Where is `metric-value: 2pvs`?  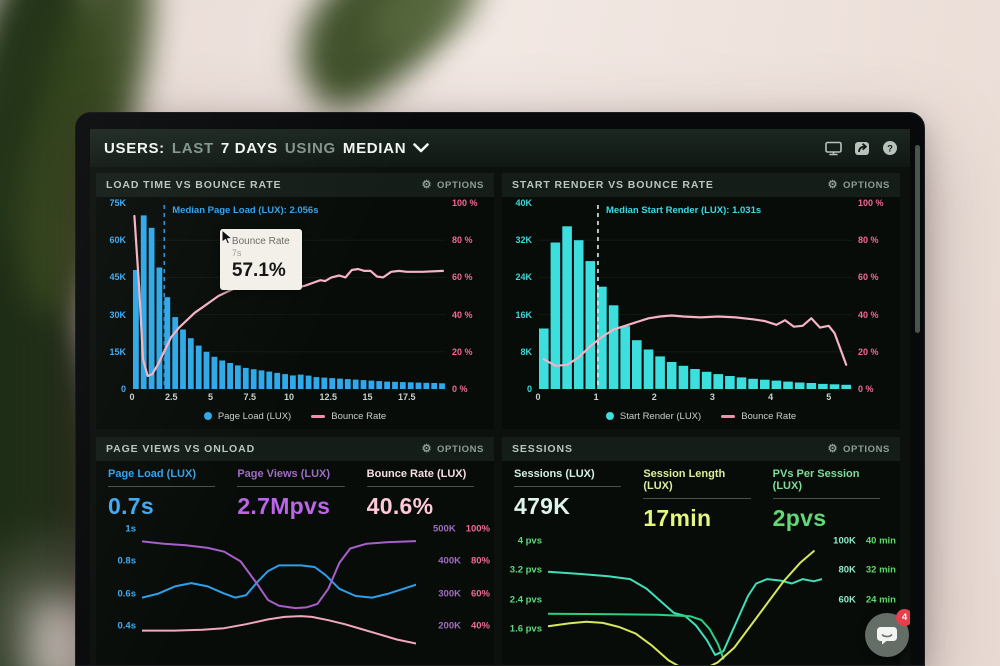
metric-value: 2pvs is located at coordinates (799, 518).